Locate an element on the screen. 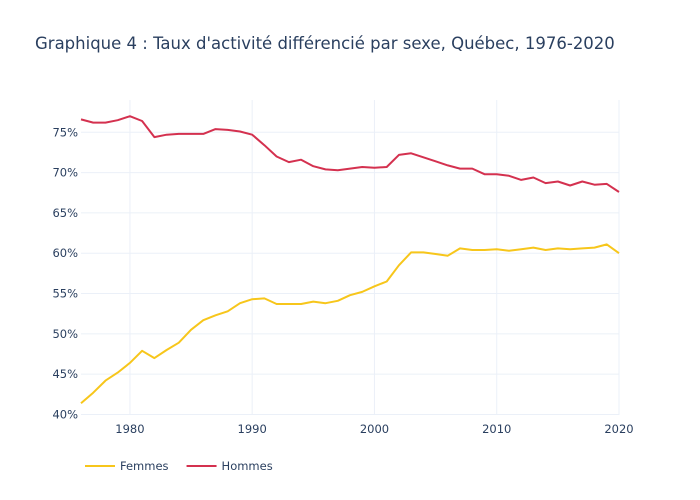  x-axis-ticks: 1980 1990 2000 2010 2020 is located at coordinates (374, 429).